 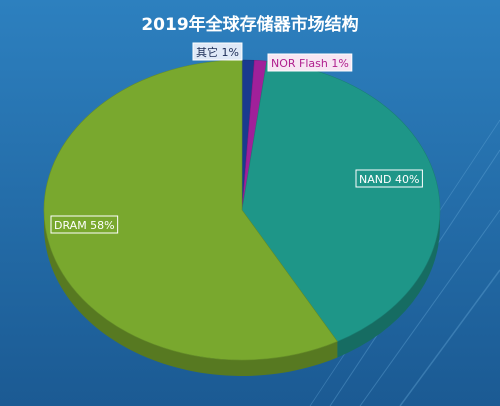 I want to click on chart-title: 2019年全球存储器市场结构, so click(x=249, y=24).